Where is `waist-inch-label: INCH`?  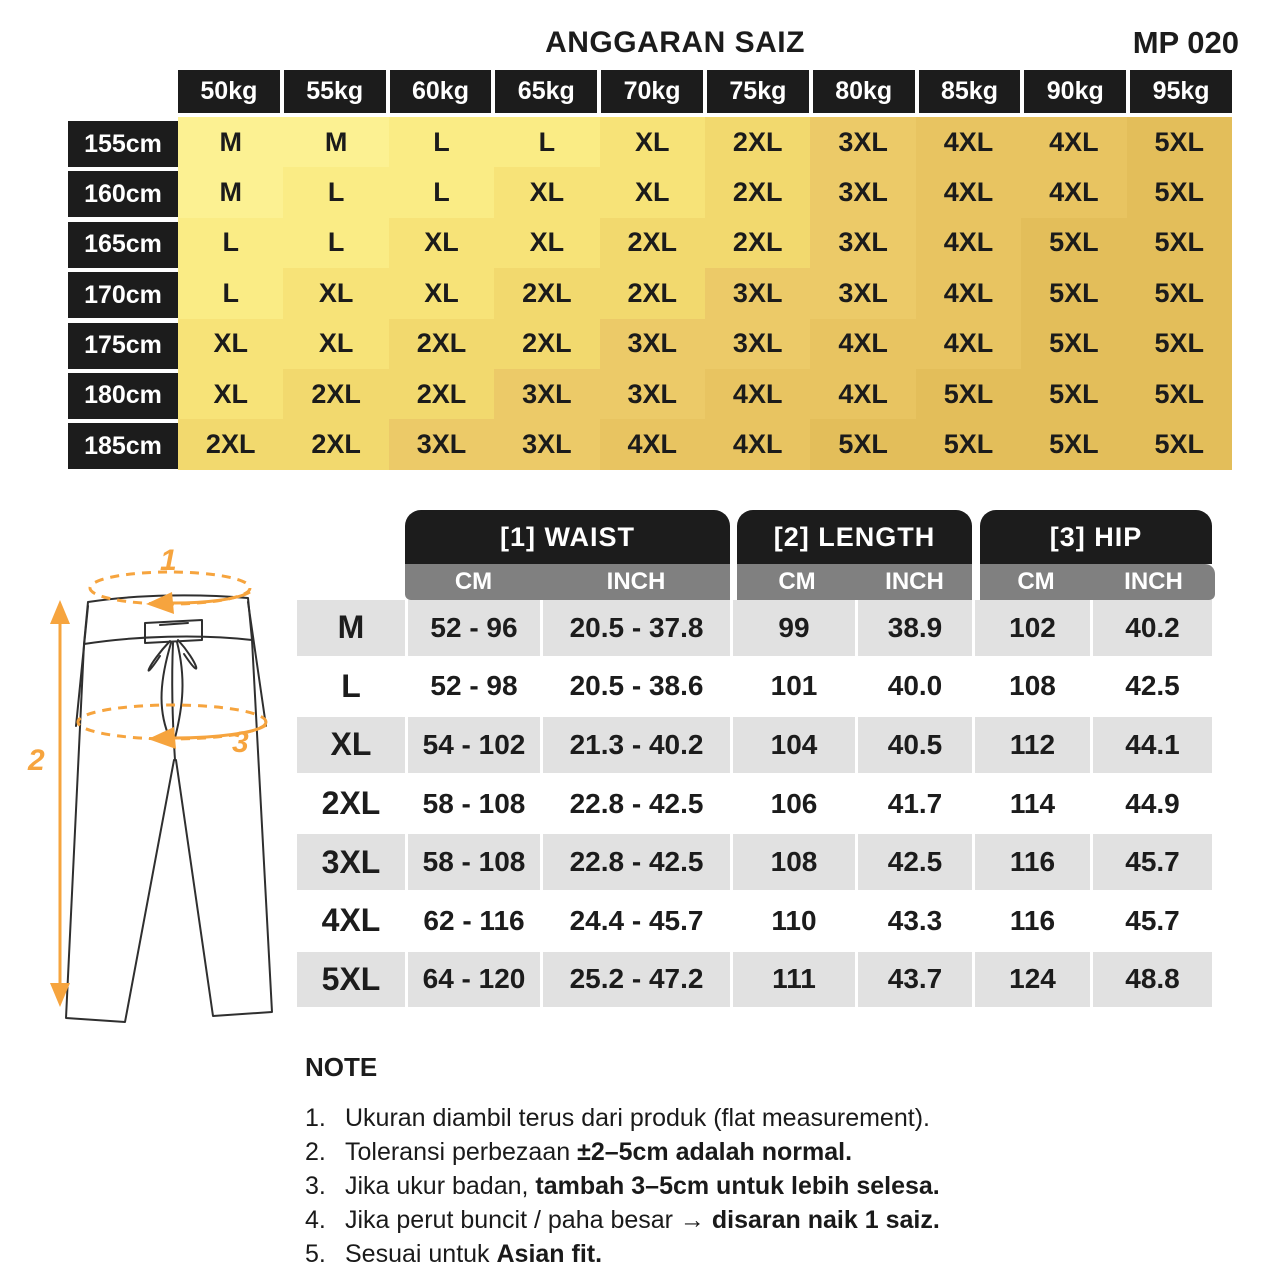
waist-inch-label: INCH is located at coordinates (636, 581).